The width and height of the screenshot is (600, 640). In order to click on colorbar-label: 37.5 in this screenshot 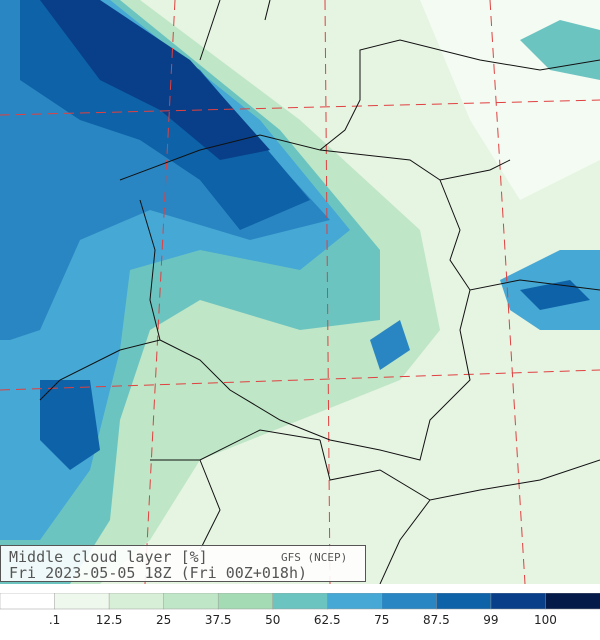, I will do `click(218, 620)`.